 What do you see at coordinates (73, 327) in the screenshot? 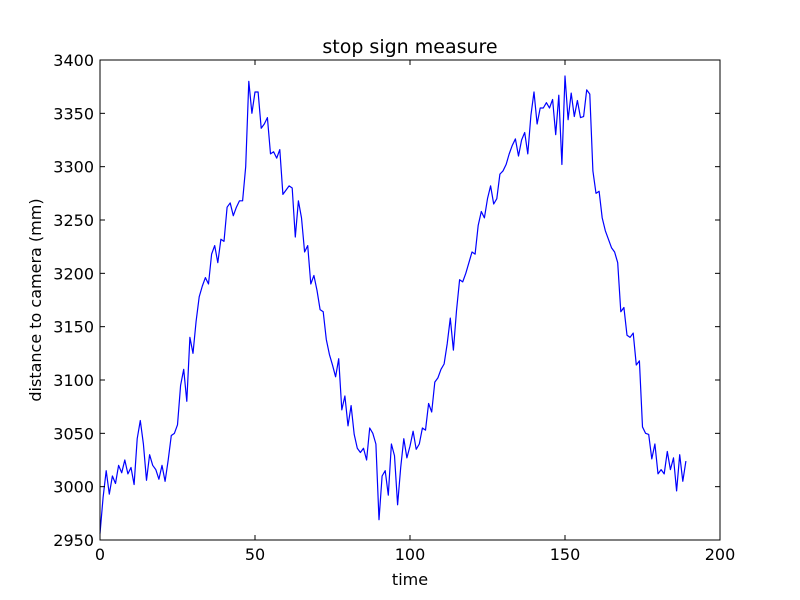
I see `y-tick-label: 3150` at bounding box center [73, 327].